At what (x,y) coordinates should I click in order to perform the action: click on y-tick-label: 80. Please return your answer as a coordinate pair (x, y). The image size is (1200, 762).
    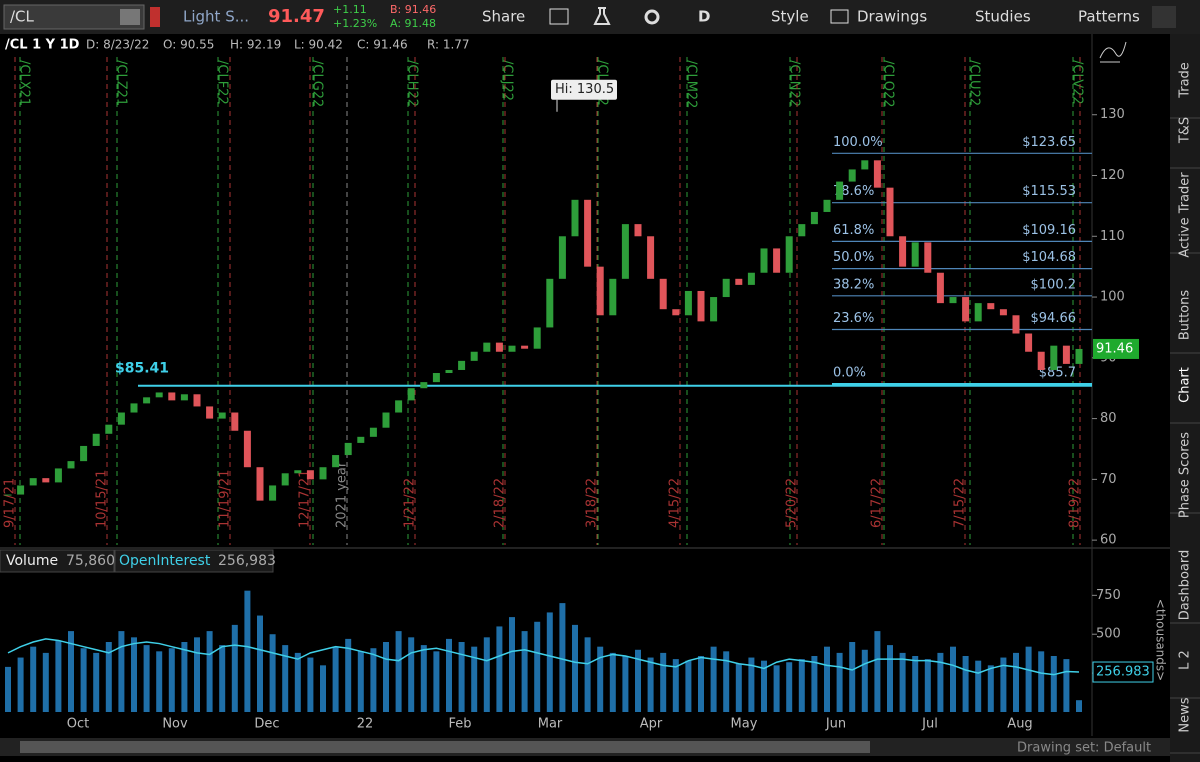
    Looking at the image, I should click on (1108, 418).